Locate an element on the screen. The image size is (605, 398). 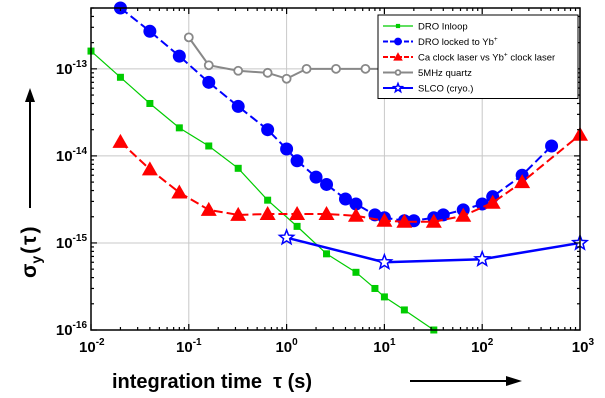
x-axis-label: integration time τ (s) is located at coordinates (317, 382).